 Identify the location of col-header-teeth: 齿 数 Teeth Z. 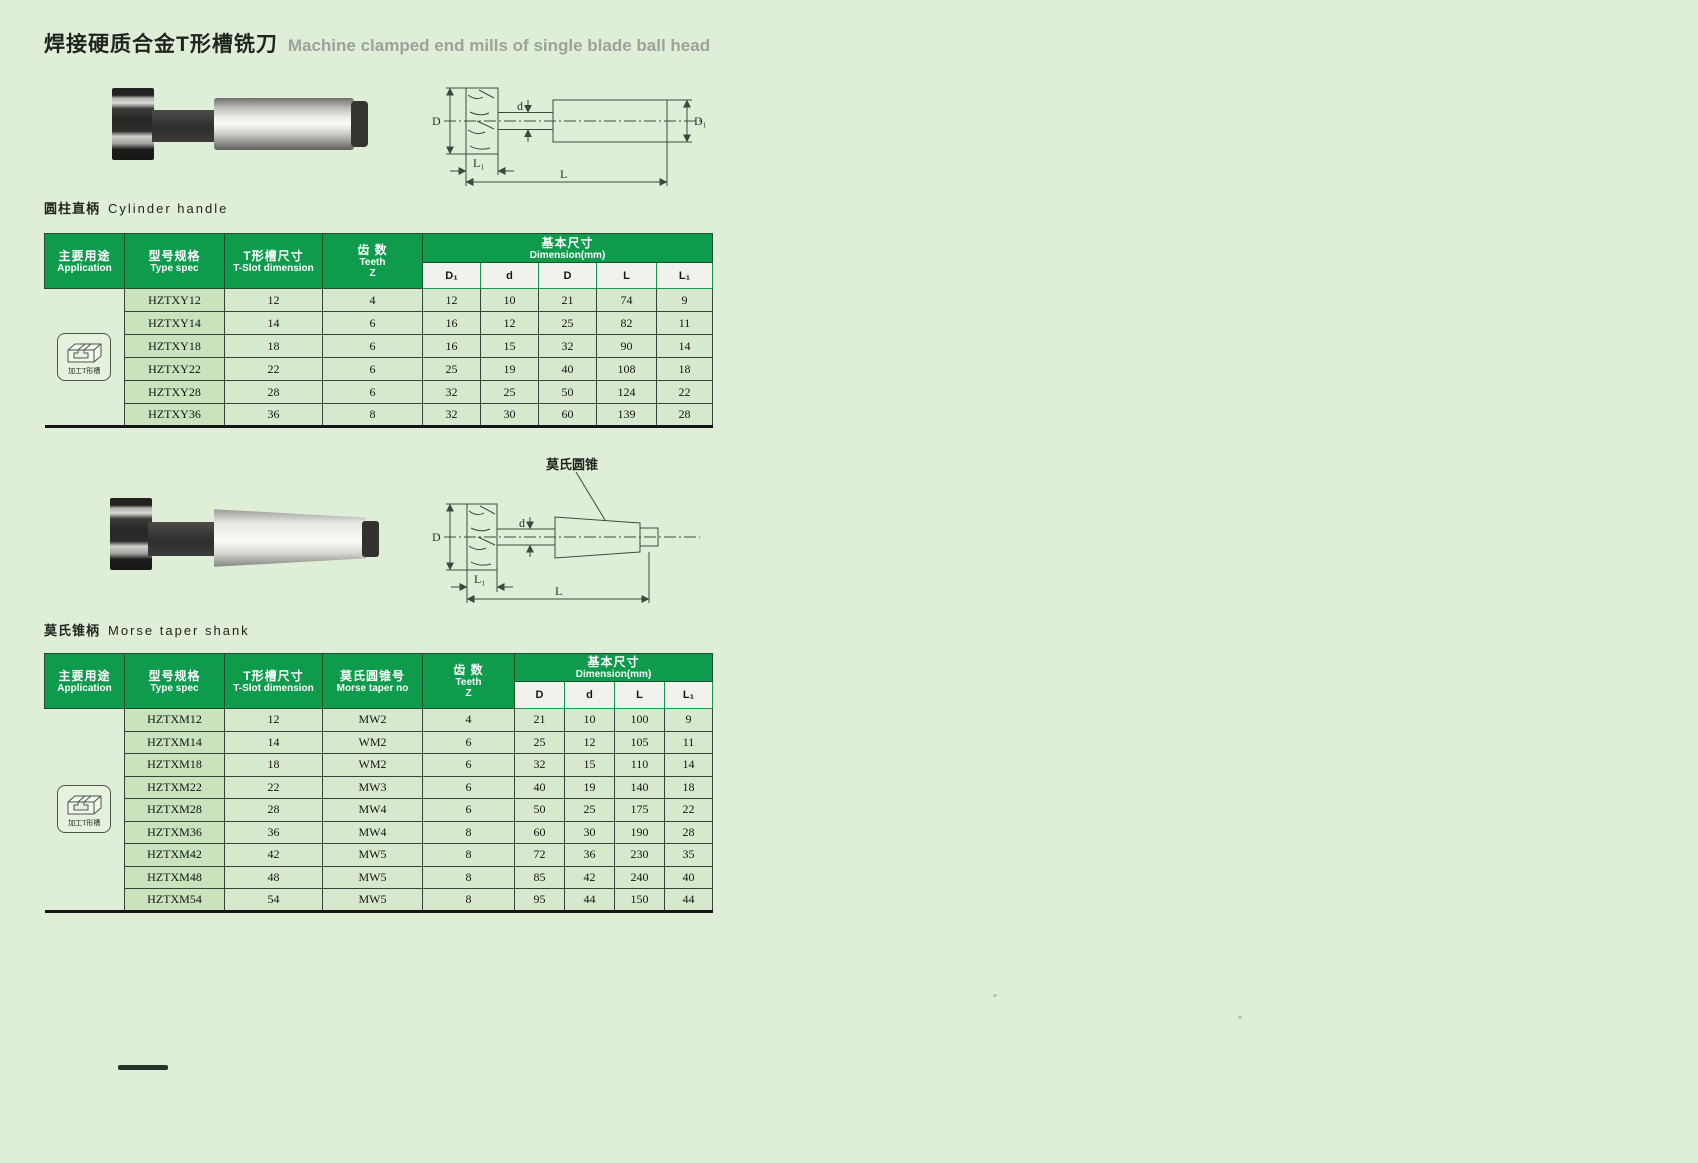
(372, 261).